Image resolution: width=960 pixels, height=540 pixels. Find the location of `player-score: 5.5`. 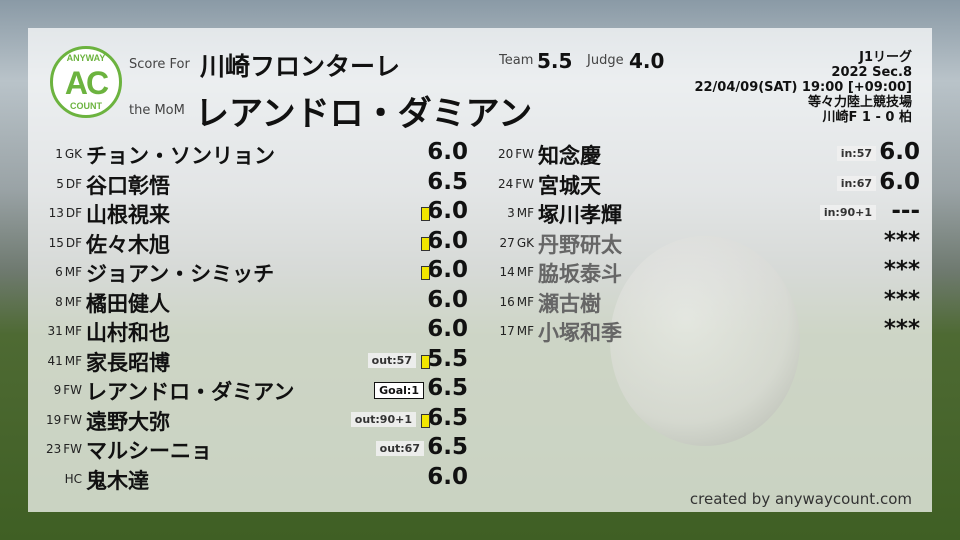

player-score: 5.5 is located at coordinates (447, 358).